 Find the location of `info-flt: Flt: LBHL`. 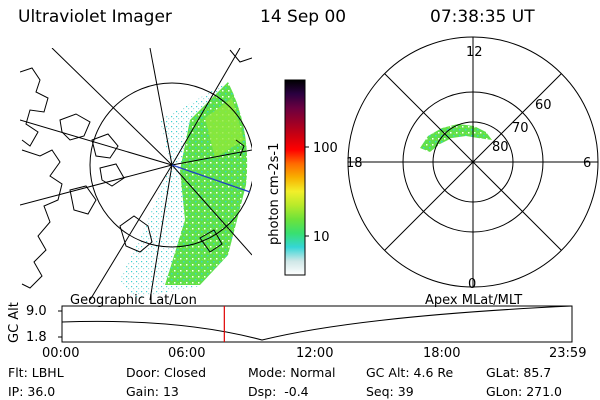

info-flt: Flt: LBHL is located at coordinates (36, 372).